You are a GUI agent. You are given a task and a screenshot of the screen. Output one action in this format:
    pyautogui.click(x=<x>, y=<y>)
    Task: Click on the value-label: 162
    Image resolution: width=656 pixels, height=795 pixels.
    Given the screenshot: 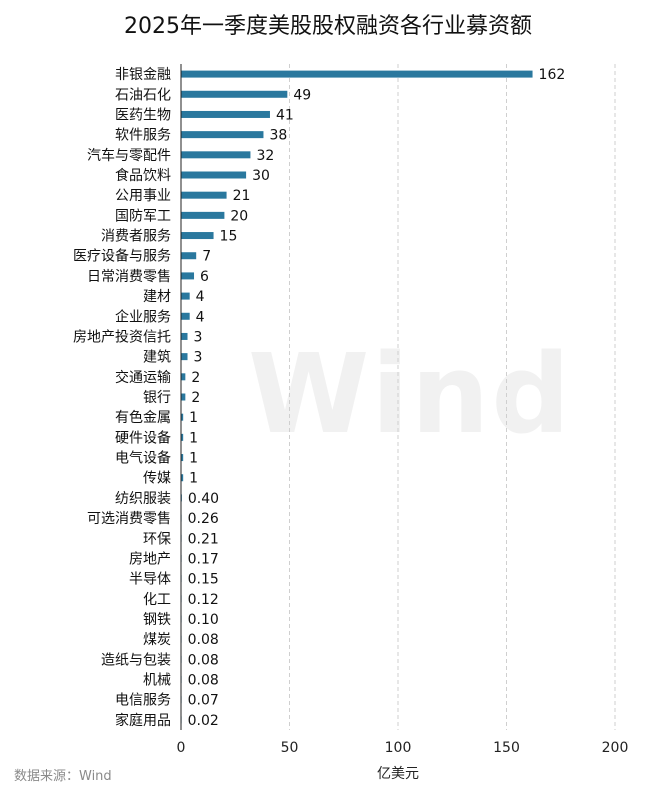 What is the action you would take?
    pyautogui.click(x=552, y=75)
    